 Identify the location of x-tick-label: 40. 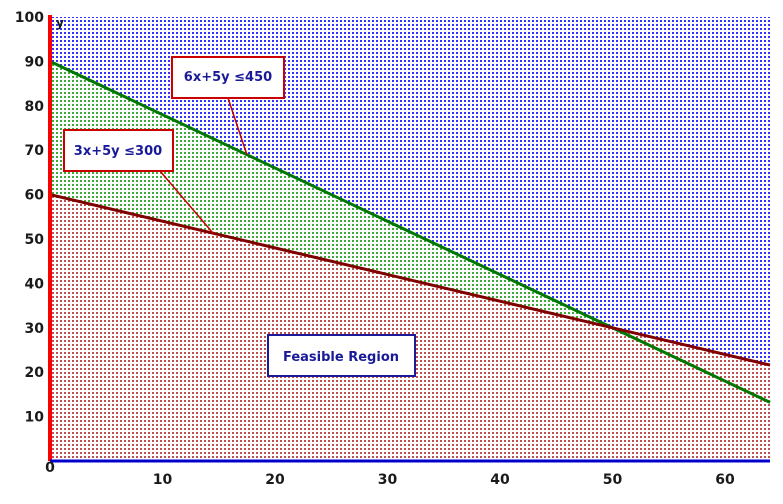
(500, 480).